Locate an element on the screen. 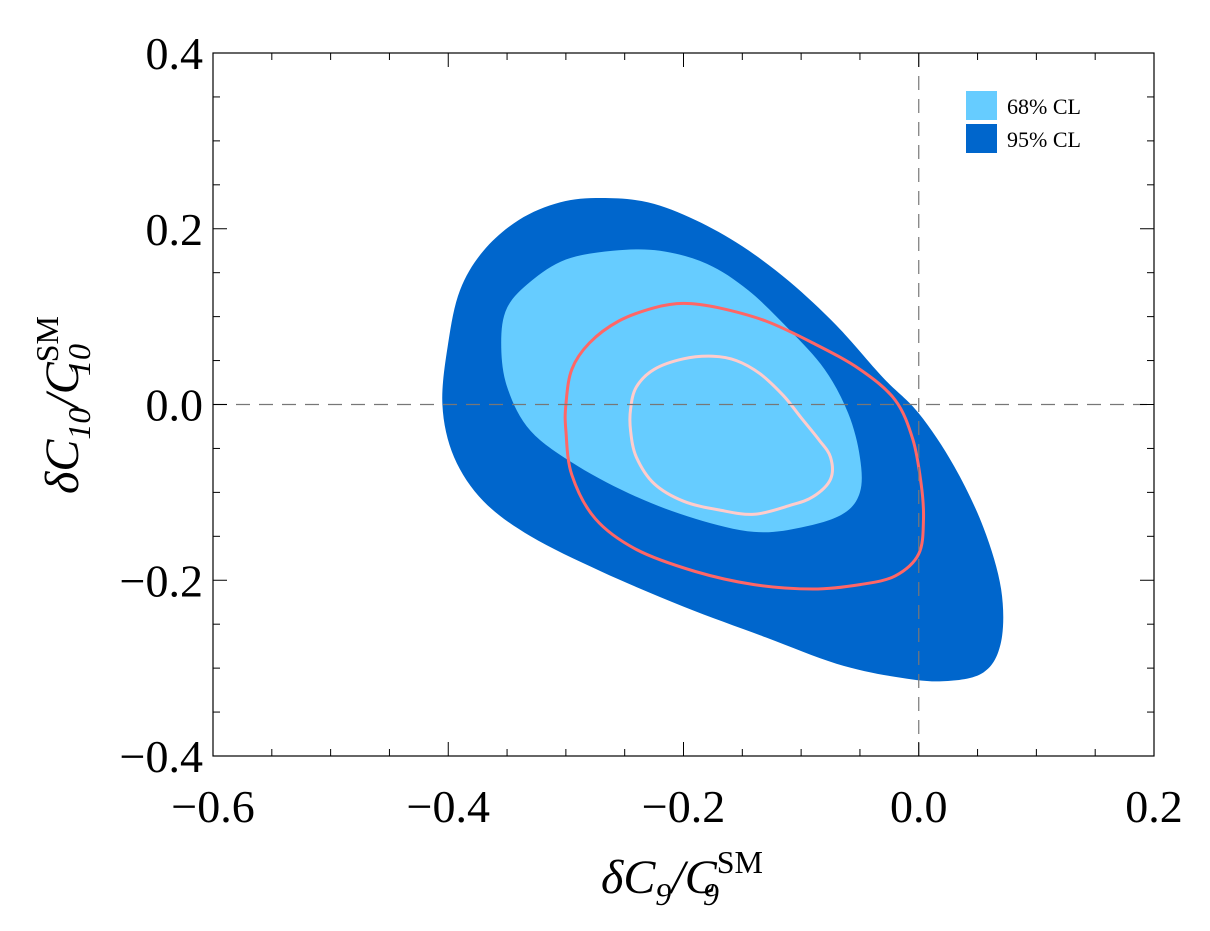 The image size is (1210, 931). x-tick-label: −0.6 is located at coordinates (212, 806).